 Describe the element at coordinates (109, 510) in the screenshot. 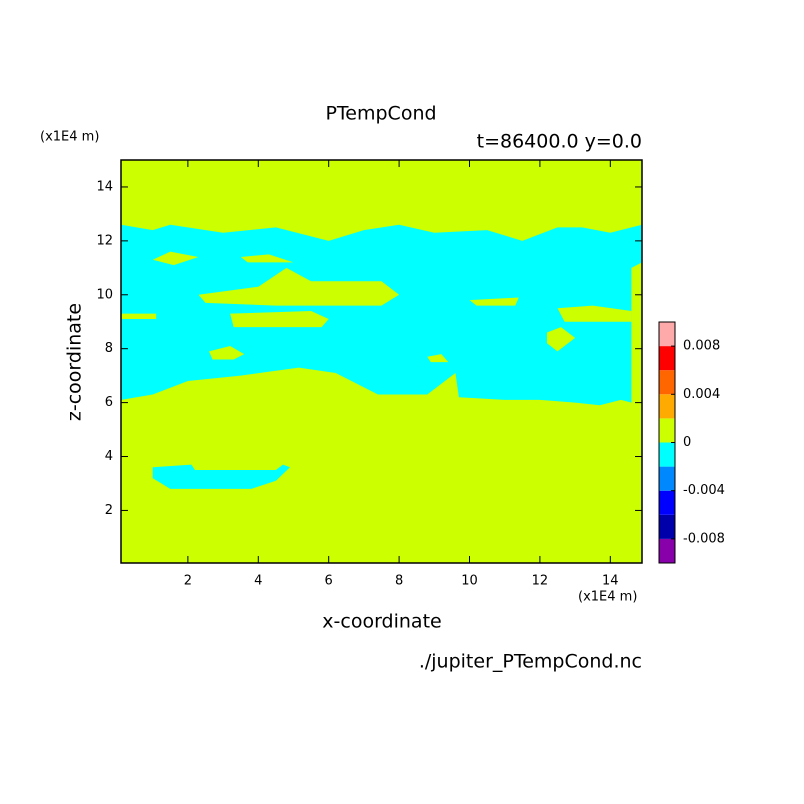

I see `y-tick-label: 2` at that location.